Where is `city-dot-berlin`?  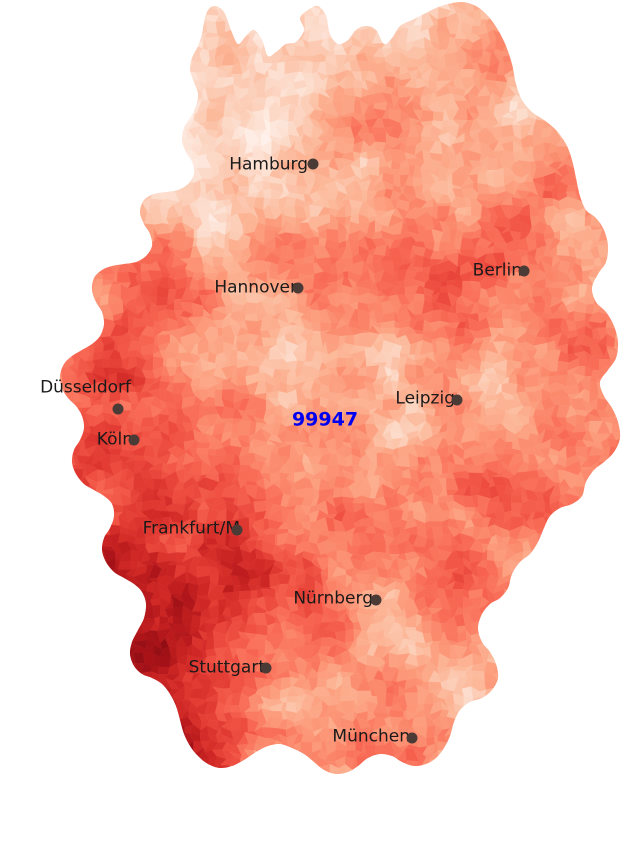
city-dot-berlin is located at coordinates (524, 271).